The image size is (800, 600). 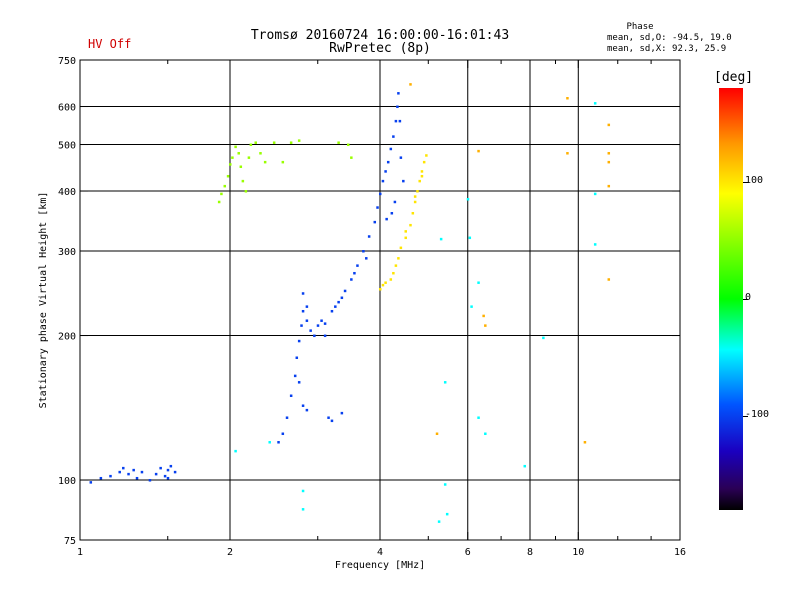 What do you see at coordinates (754, 180) in the screenshot?
I see `colorbar-tick-label: 100` at bounding box center [754, 180].